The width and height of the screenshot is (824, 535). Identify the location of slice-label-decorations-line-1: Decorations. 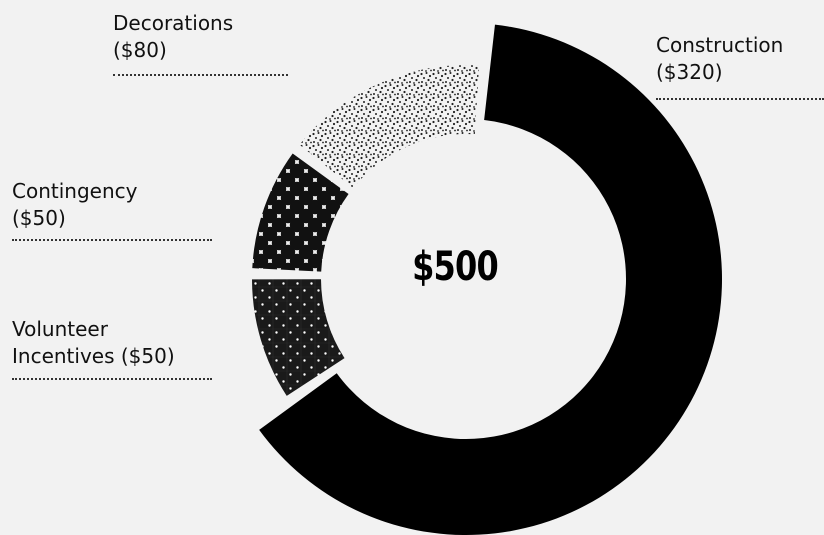
(173, 23).